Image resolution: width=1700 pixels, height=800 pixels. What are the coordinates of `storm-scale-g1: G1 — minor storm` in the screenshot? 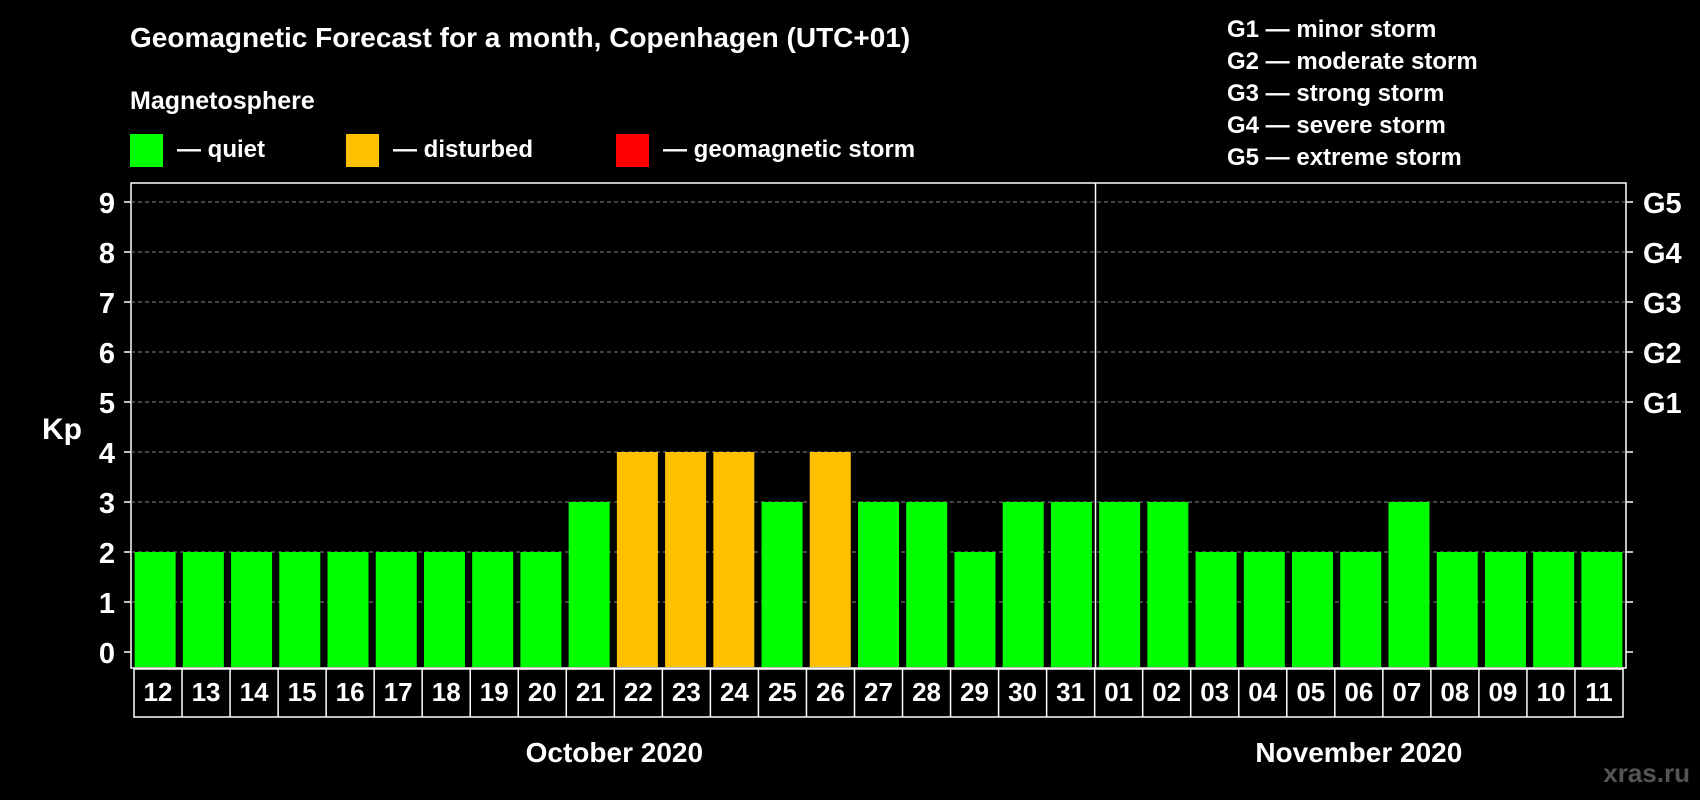 It's located at (1331, 29).